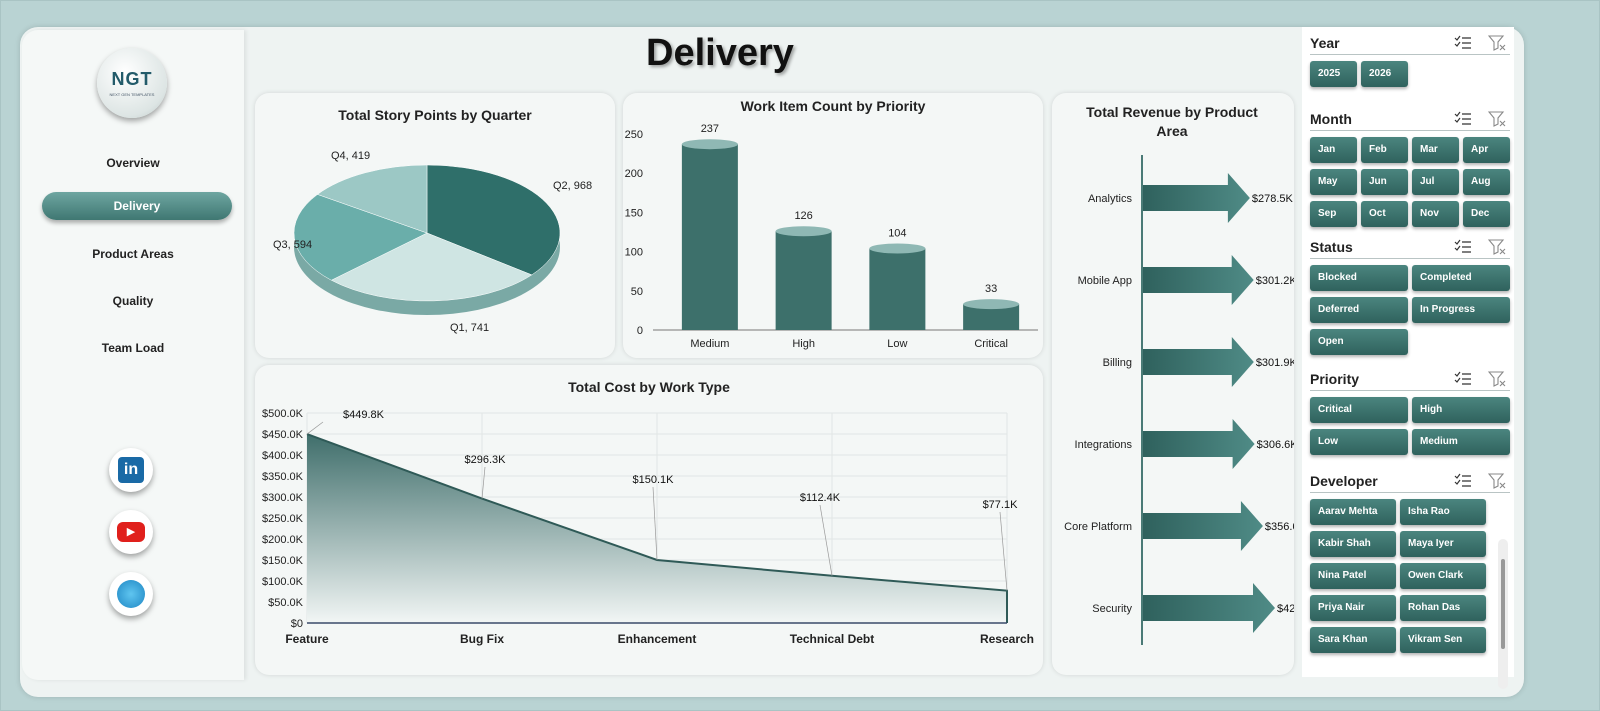  What do you see at coordinates (133, 301) in the screenshot?
I see `nav-quality: Quality` at bounding box center [133, 301].